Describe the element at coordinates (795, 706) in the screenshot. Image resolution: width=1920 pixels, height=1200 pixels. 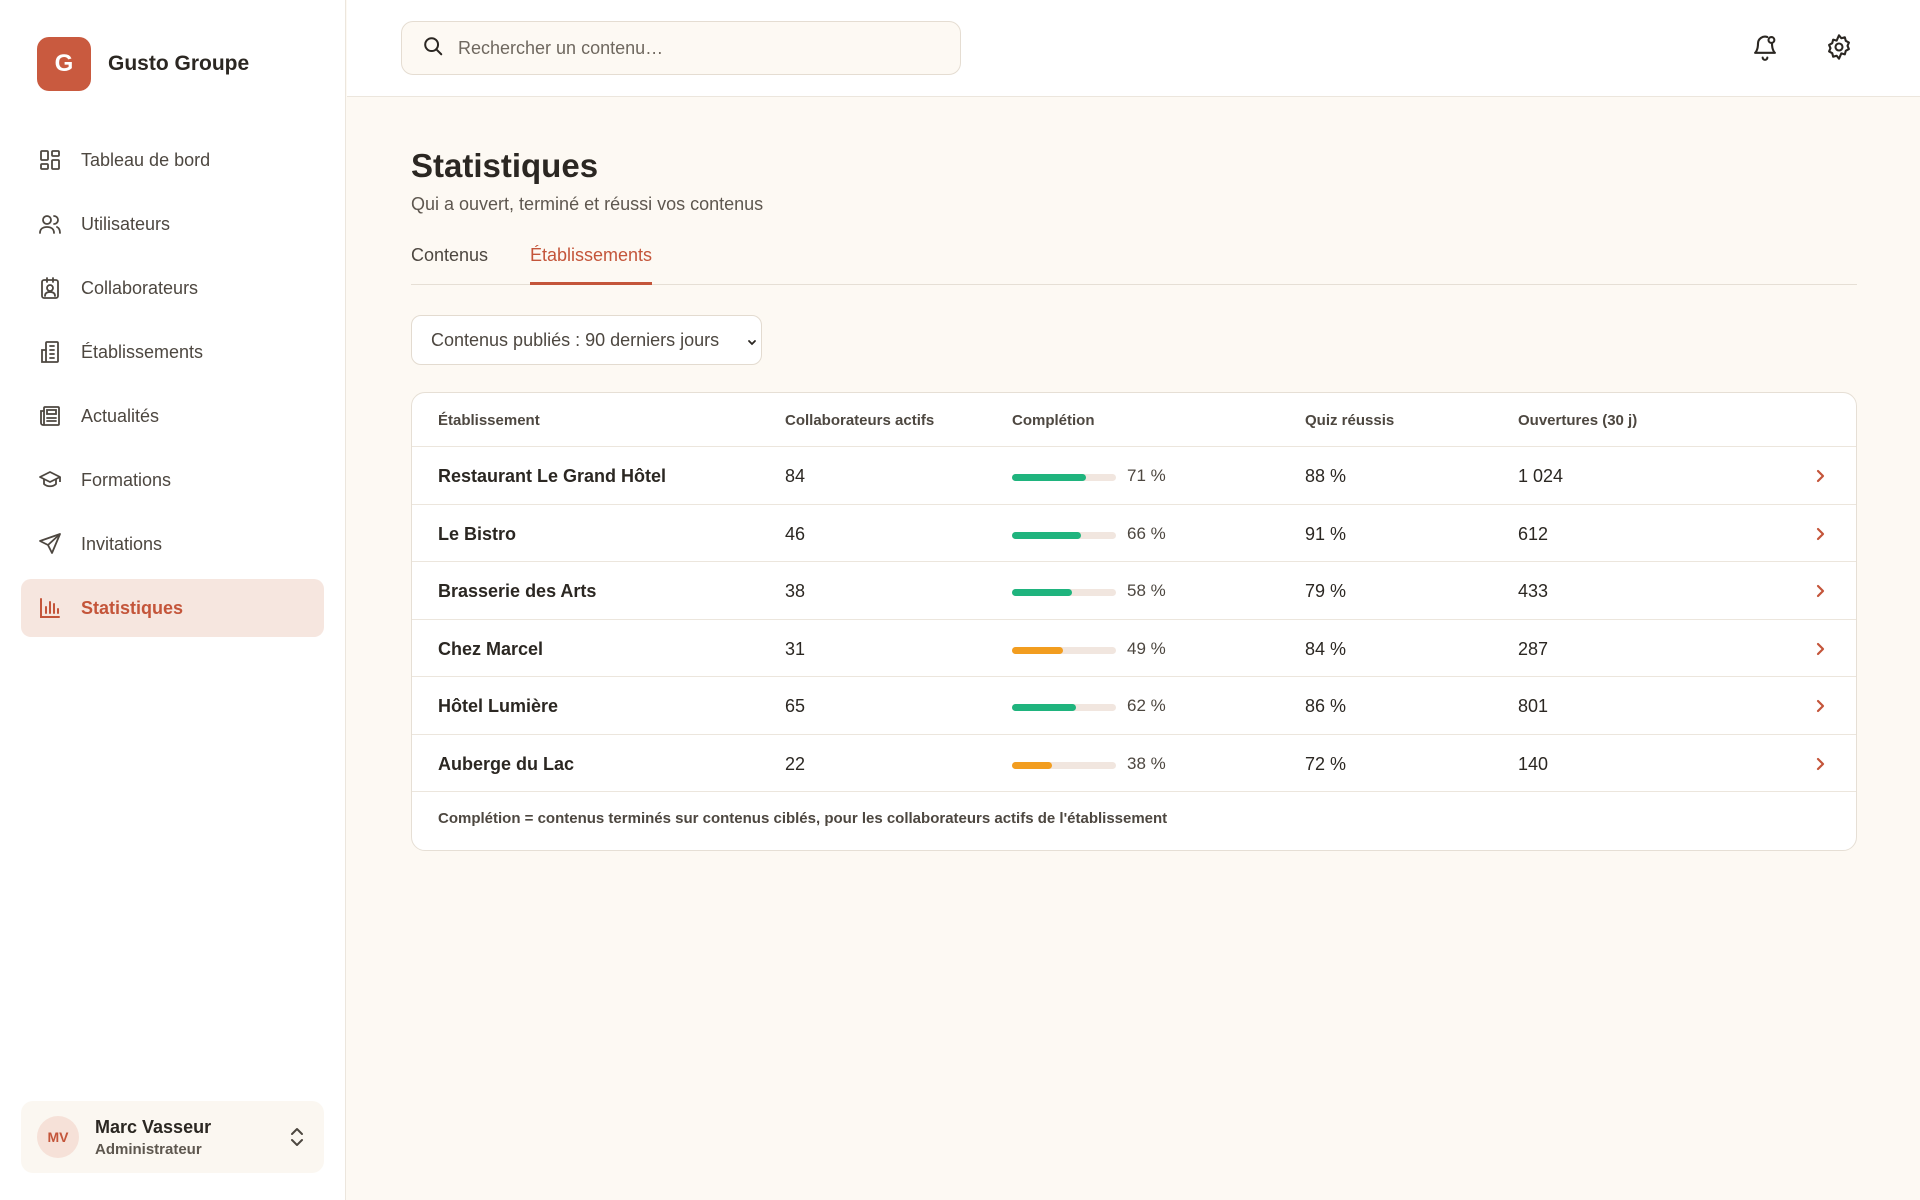
I see `active-collaborators: 65` at that location.